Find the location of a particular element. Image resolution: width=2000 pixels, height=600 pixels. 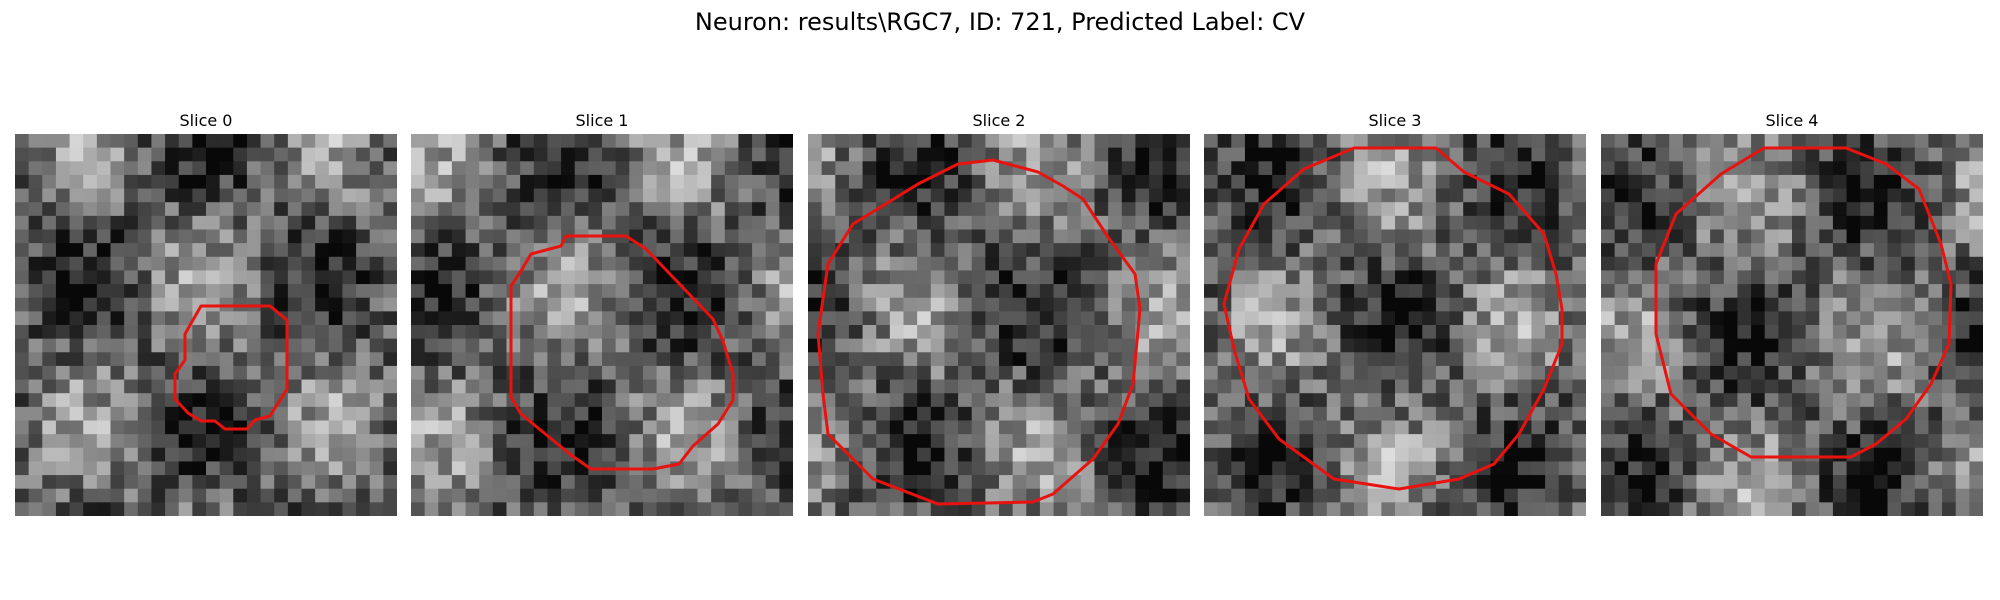

slice-title: Slice 3 is located at coordinates (1395, 120).